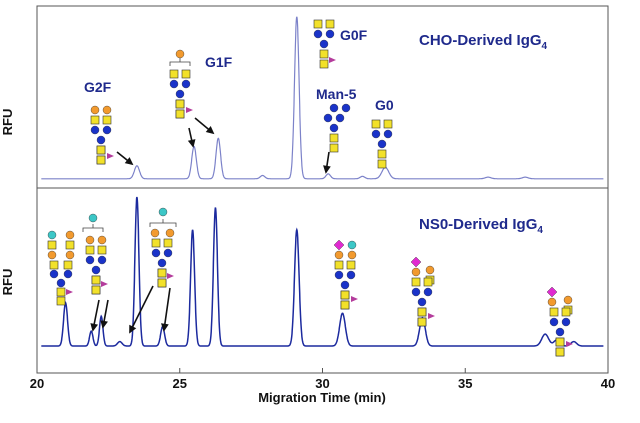  What do you see at coordinates (384, 105) in the screenshot?
I see `g0-label: G0` at bounding box center [384, 105].